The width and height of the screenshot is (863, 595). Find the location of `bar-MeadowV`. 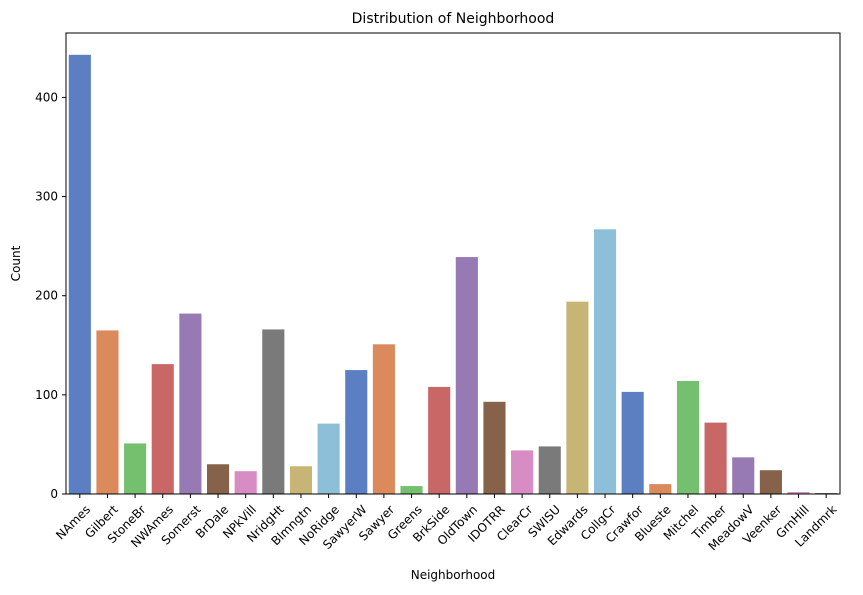

bar-MeadowV is located at coordinates (743, 475).